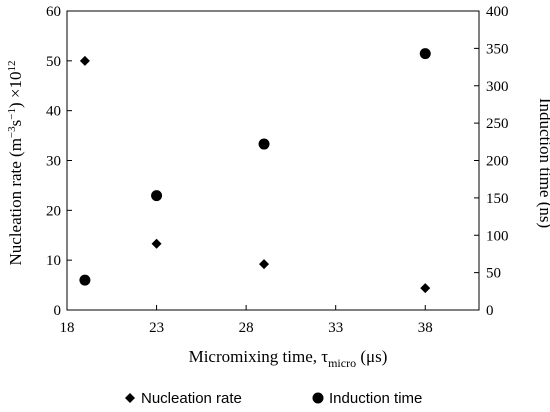 Image resolution: width=550 pixels, height=412 pixels. Describe the element at coordinates (130, 398) in the screenshot. I see `legend-diamond-marker` at that location.